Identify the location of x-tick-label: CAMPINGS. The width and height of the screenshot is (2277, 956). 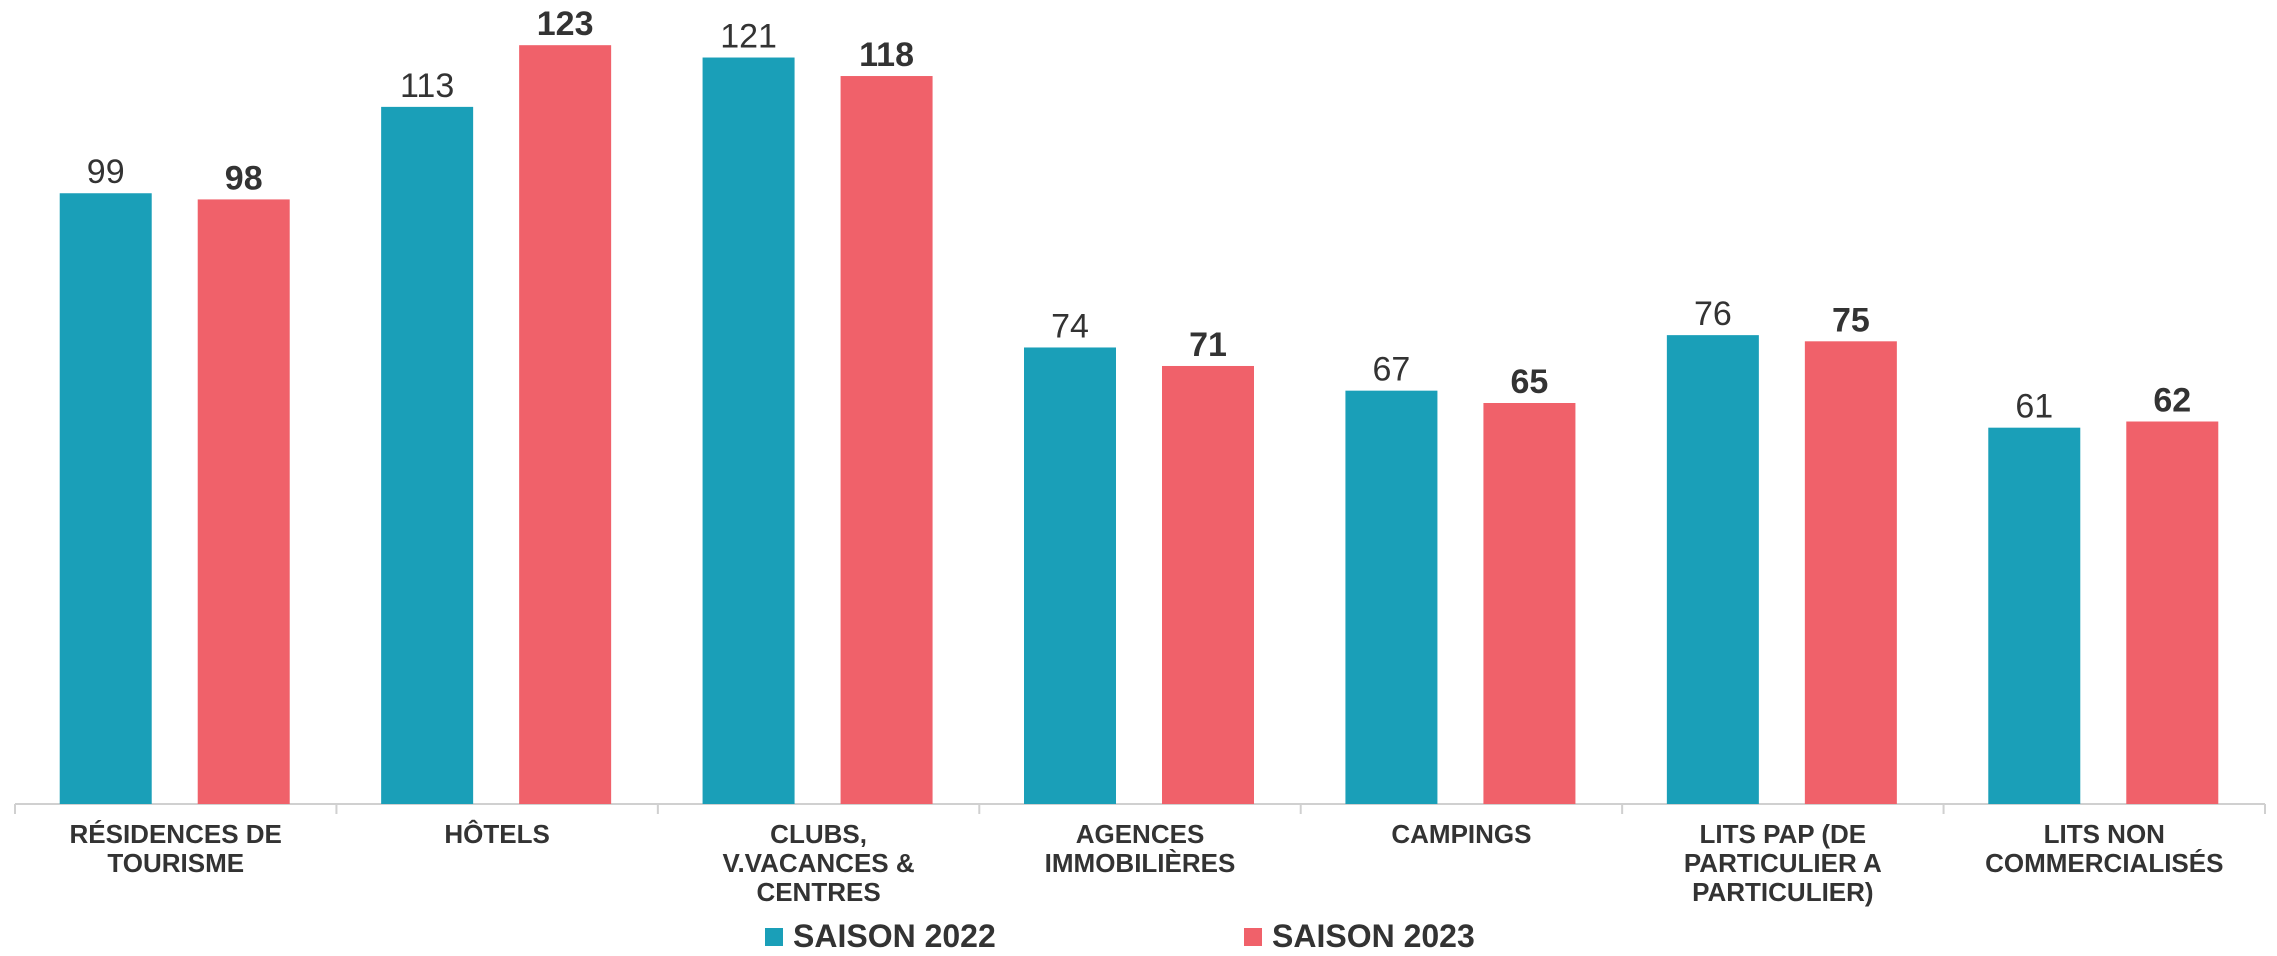
(1461, 834).